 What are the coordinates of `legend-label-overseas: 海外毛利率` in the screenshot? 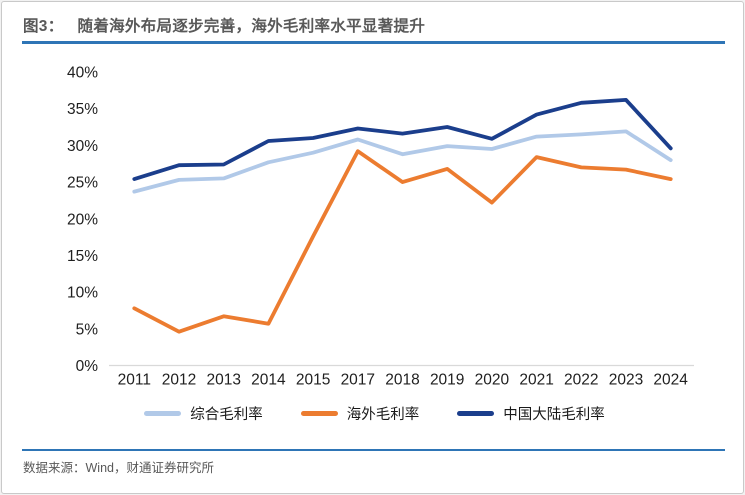 It's located at (383, 415).